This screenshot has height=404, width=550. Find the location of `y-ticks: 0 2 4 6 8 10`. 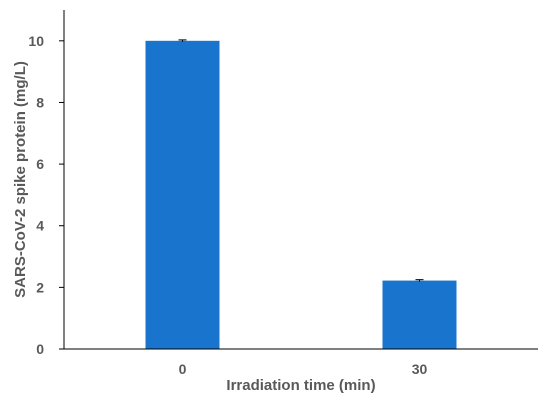

y-ticks: 0 2 4 6 8 10 is located at coordinates (46, 195).